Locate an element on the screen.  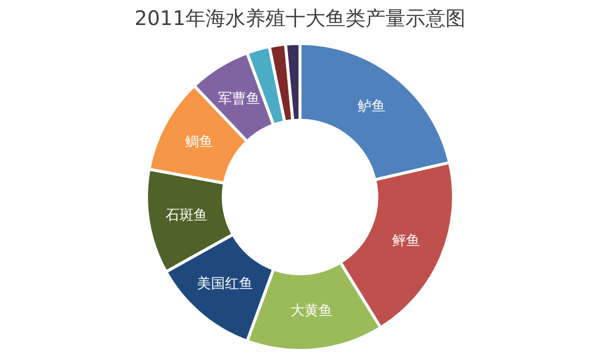
chart-title: 2011年海水养殖十大鱼类产量示意图 is located at coordinates (300, 18).